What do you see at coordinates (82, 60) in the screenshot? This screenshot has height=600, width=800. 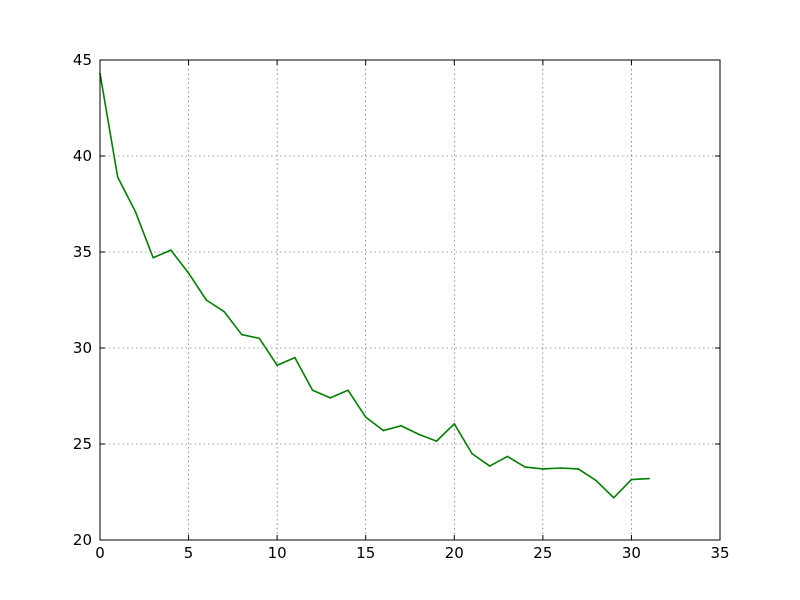 I see `y-tick-label: 45` at bounding box center [82, 60].